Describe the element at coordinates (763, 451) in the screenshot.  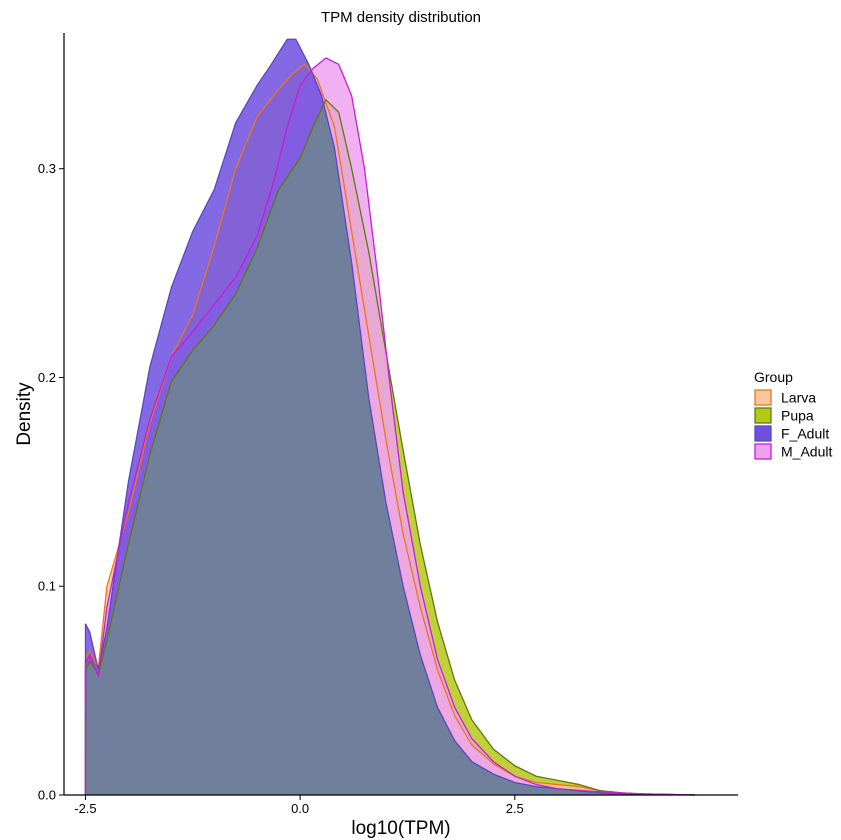
I see `legend-key-m-adult` at that location.